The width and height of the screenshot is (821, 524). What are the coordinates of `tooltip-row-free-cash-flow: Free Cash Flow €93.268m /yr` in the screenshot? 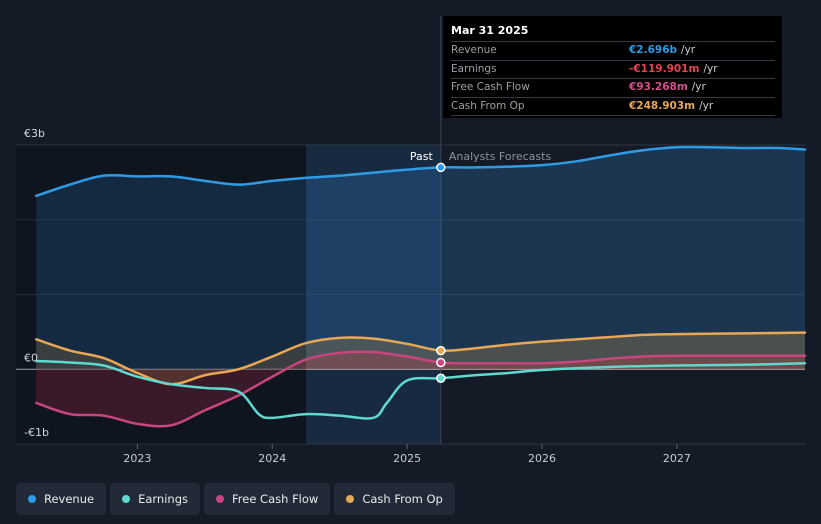 It's located at (613, 87).